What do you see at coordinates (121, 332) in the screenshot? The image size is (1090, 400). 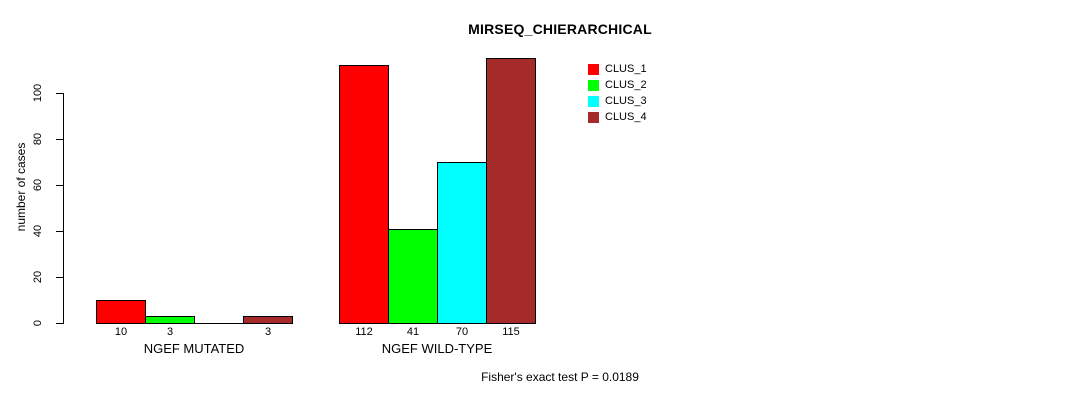 I see `bar-value-label-CLUS_1-group0: 10` at bounding box center [121, 332].